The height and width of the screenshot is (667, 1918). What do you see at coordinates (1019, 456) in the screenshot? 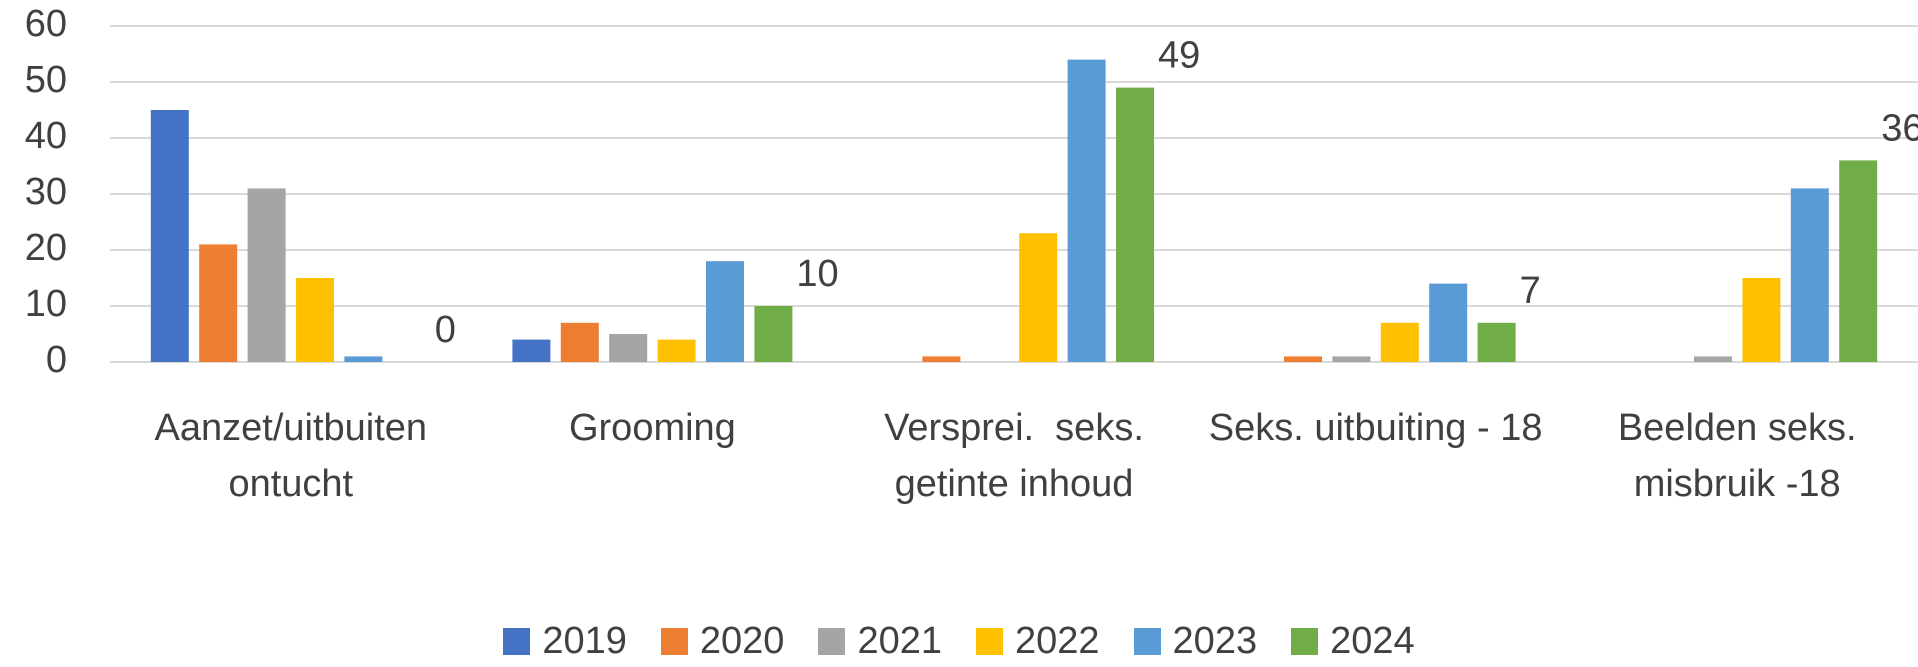
I see `x-tick-label: Versprei. seks. getinte inhoud` at bounding box center [1019, 456].